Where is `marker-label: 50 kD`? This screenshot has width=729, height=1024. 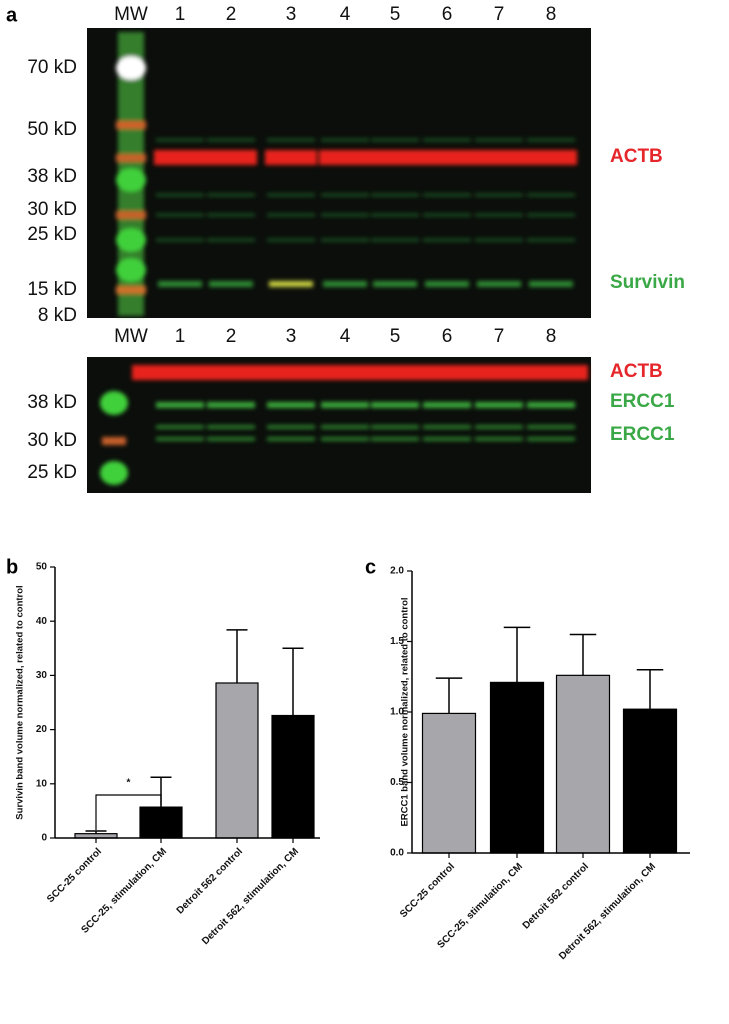
marker-label: 50 kD is located at coordinates (52, 129).